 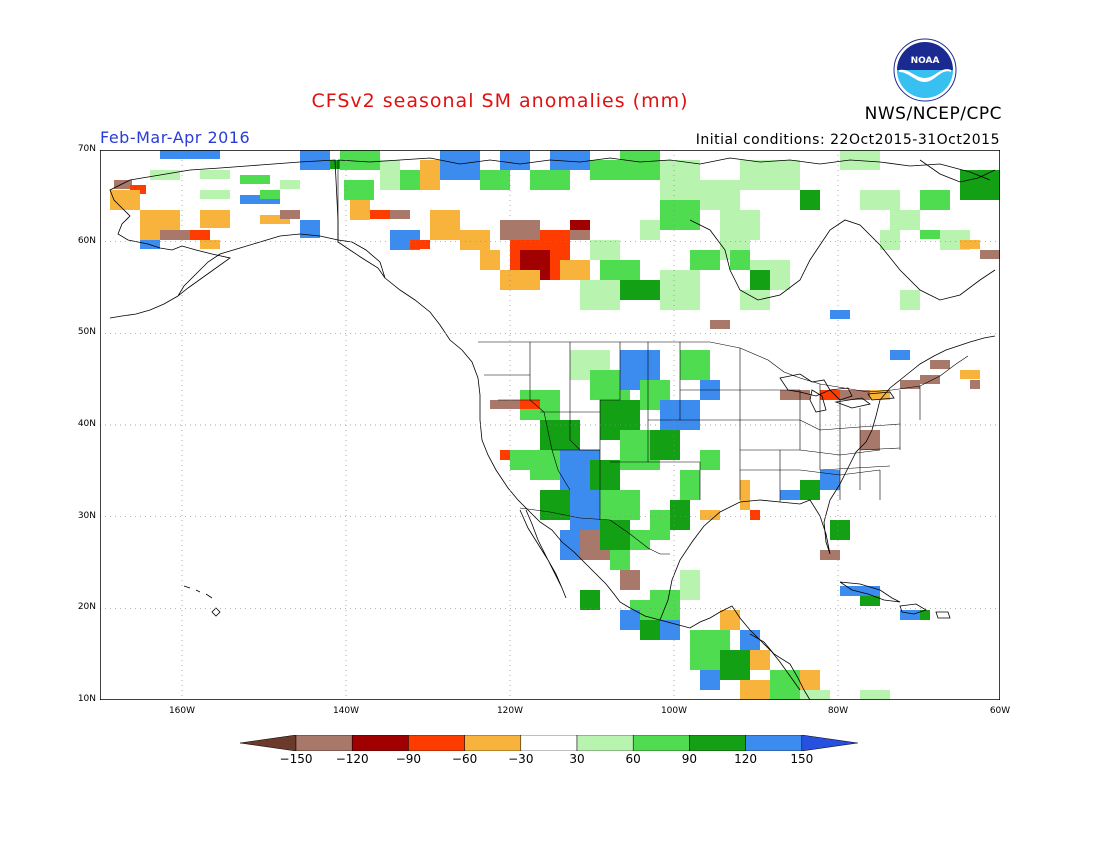 What do you see at coordinates (352, 759) in the screenshot?
I see `colorbar-tick-label: −120` at bounding box center [352, 759].